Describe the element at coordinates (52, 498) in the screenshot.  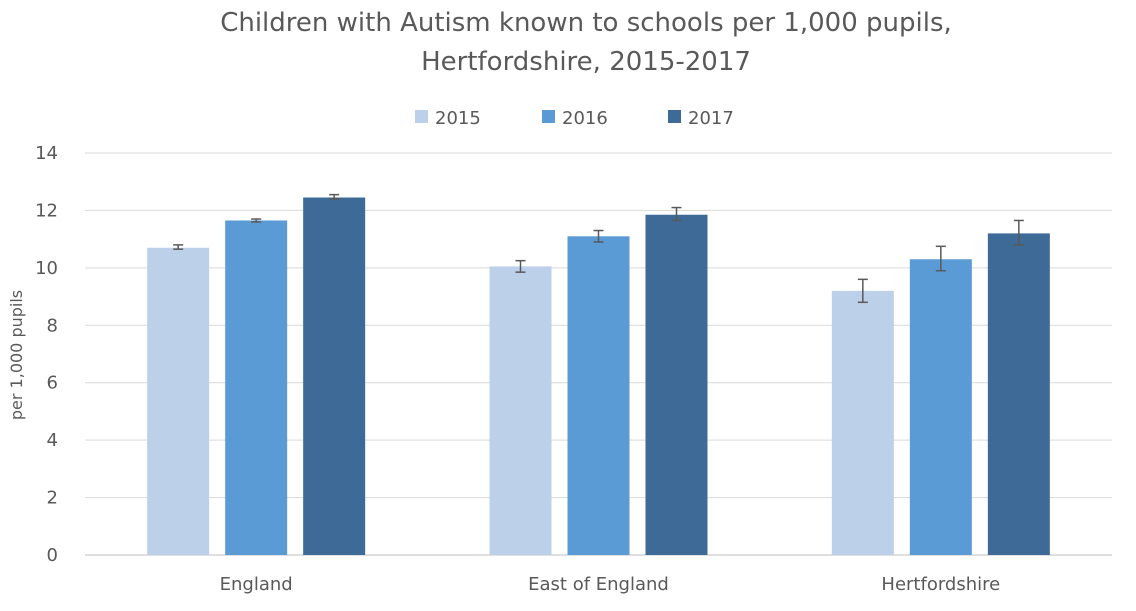
I see `y-tick-label: 2` at that location.